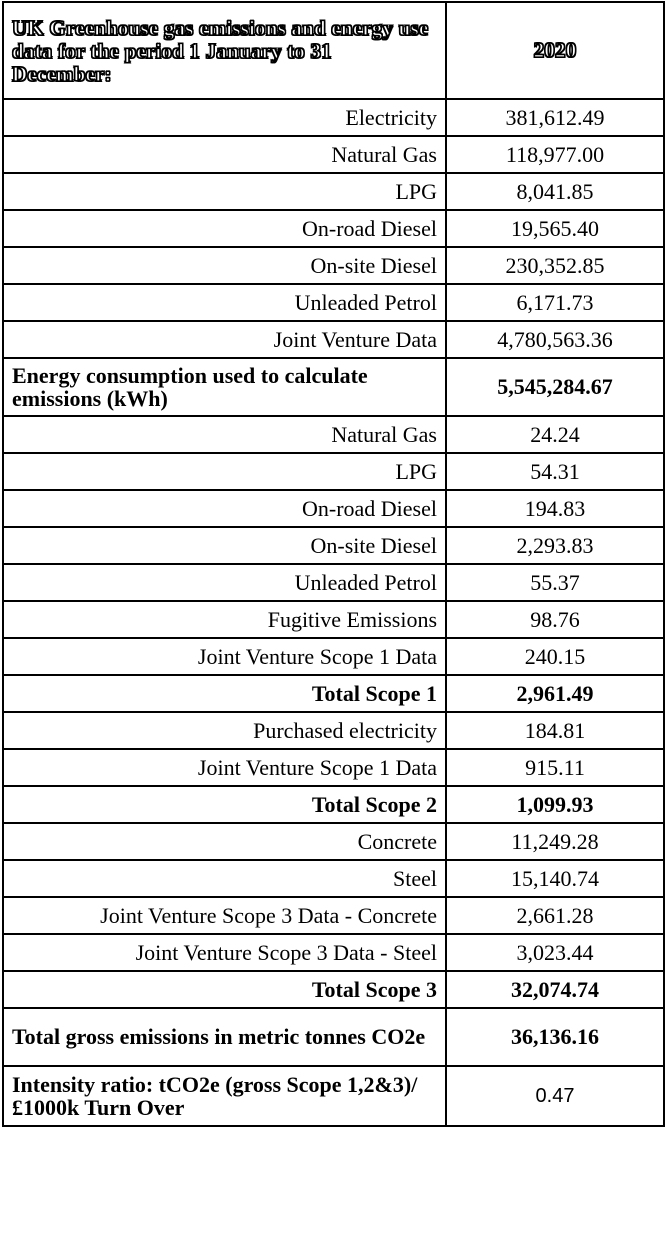  I want to click on row-value: 2,661.28, so click(555, 915).